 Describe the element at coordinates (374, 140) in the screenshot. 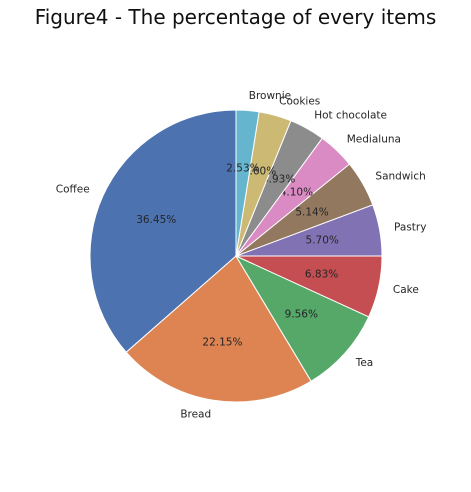

I see `slice-label-medialuna: Medialuna` at that location.